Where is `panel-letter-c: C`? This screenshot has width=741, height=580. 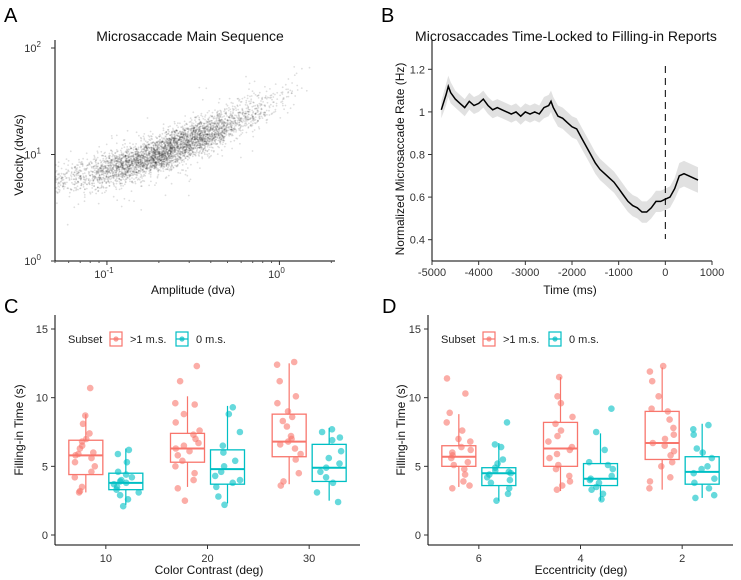 panel-letter-c: C is located at coordinates (11, 307).